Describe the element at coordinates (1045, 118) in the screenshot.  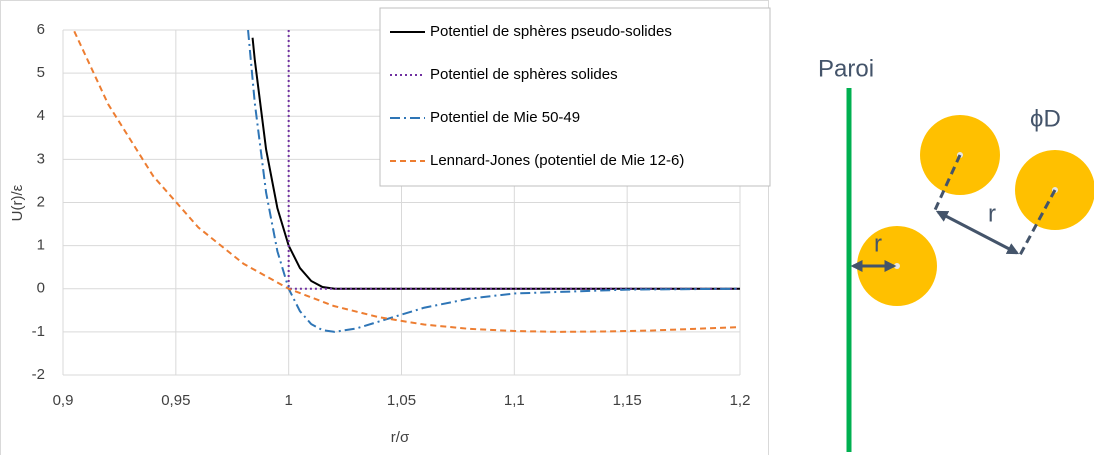
I see `diameter-label: ϕD` at that location.